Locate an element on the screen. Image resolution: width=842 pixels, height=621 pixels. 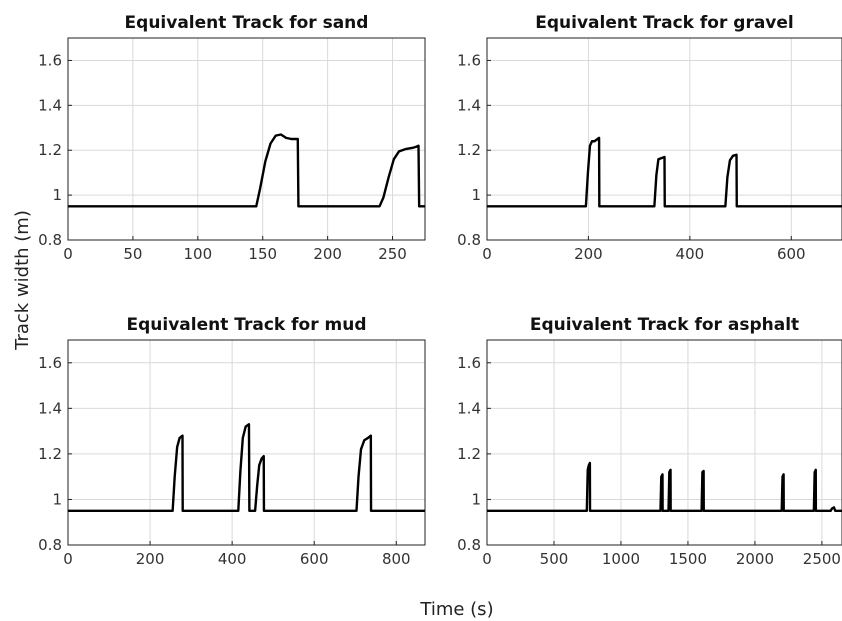
chart-title-sand: Equivalent Track for sand is located at coordinates (247, 23).